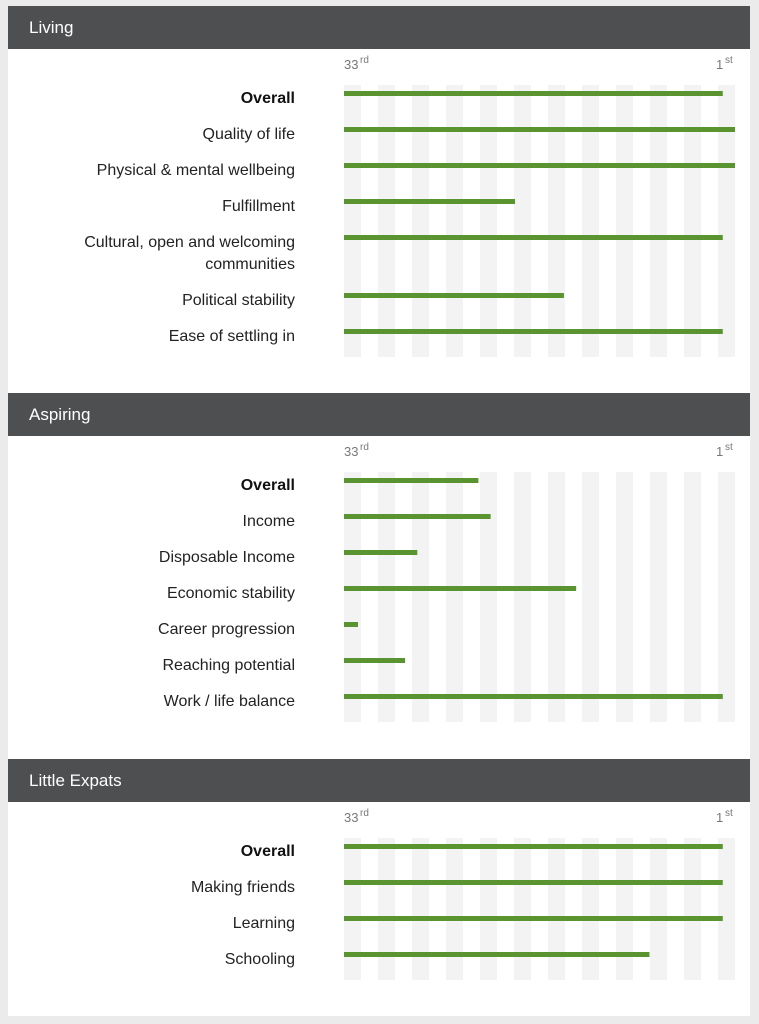 The height and width of the screenshot is (1024, 759). Describe the element at coordinates (227, 557) in the screenshot. I see `category-label: Disposable Income` at that location.